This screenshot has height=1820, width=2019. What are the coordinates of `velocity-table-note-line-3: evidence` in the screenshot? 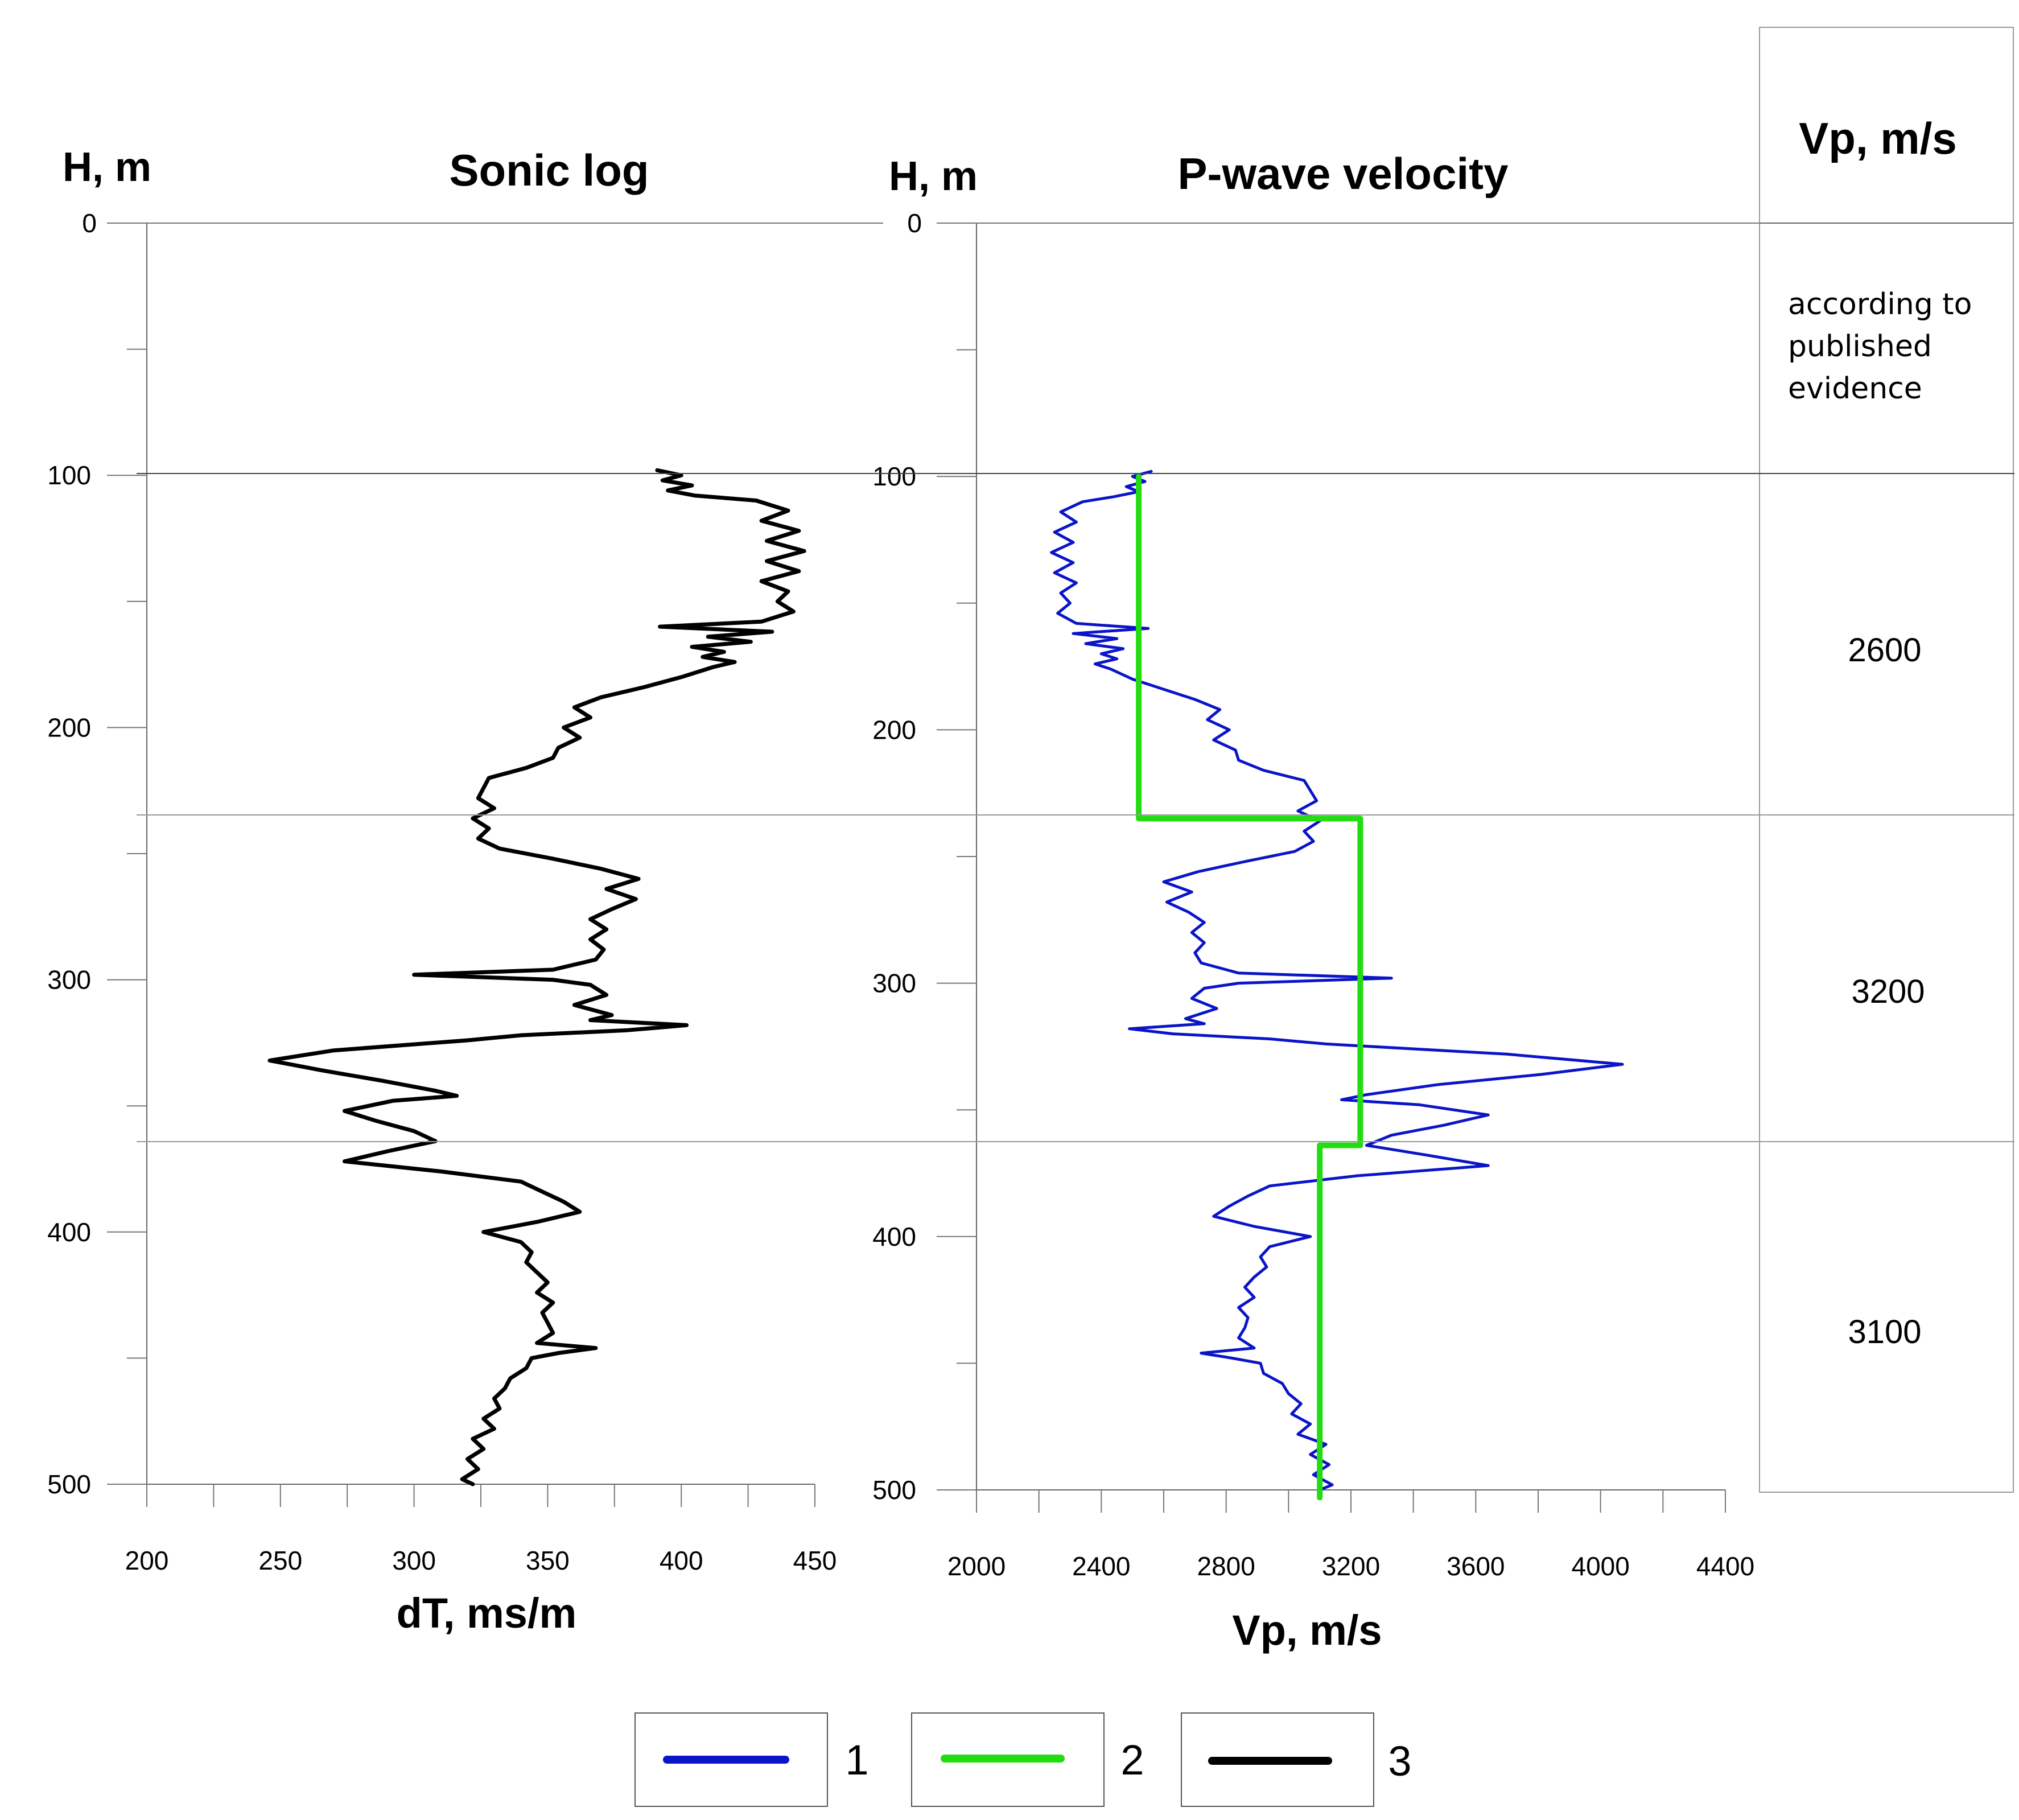 It's located at (1855, 389).